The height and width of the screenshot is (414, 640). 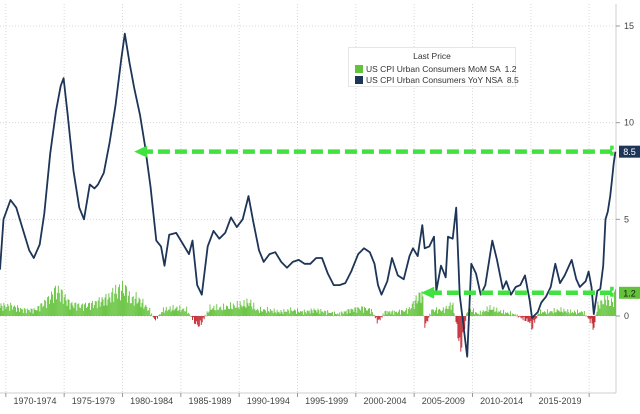 What do you see at coordinates (626, 316) in the screenshot?
I see `y-tick-label: 0` at bounding box center [626, 316].